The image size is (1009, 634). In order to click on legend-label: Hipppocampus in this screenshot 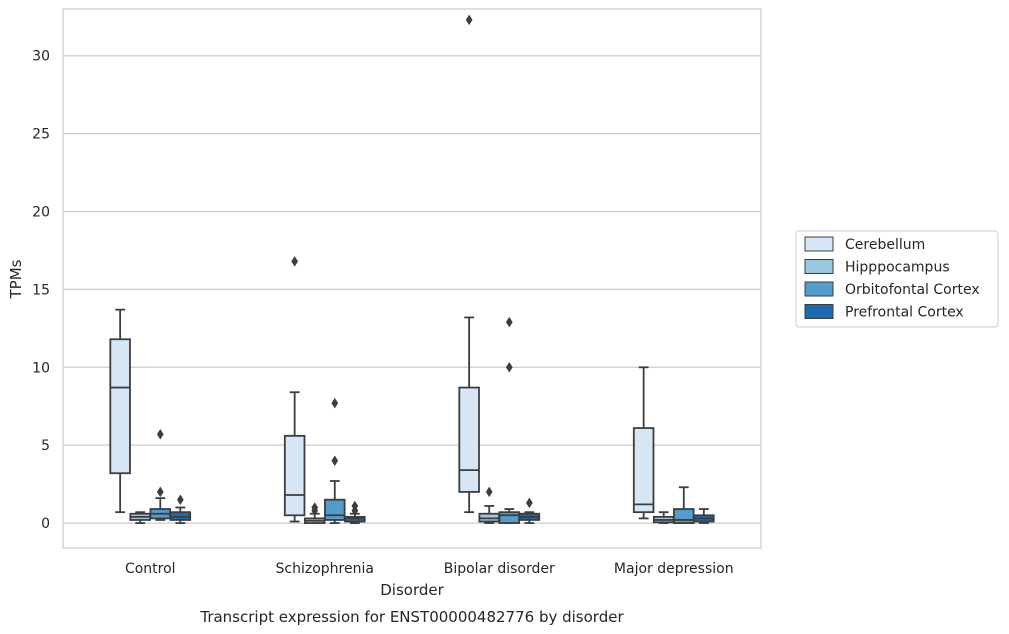, I will do `click(897, 268)`.